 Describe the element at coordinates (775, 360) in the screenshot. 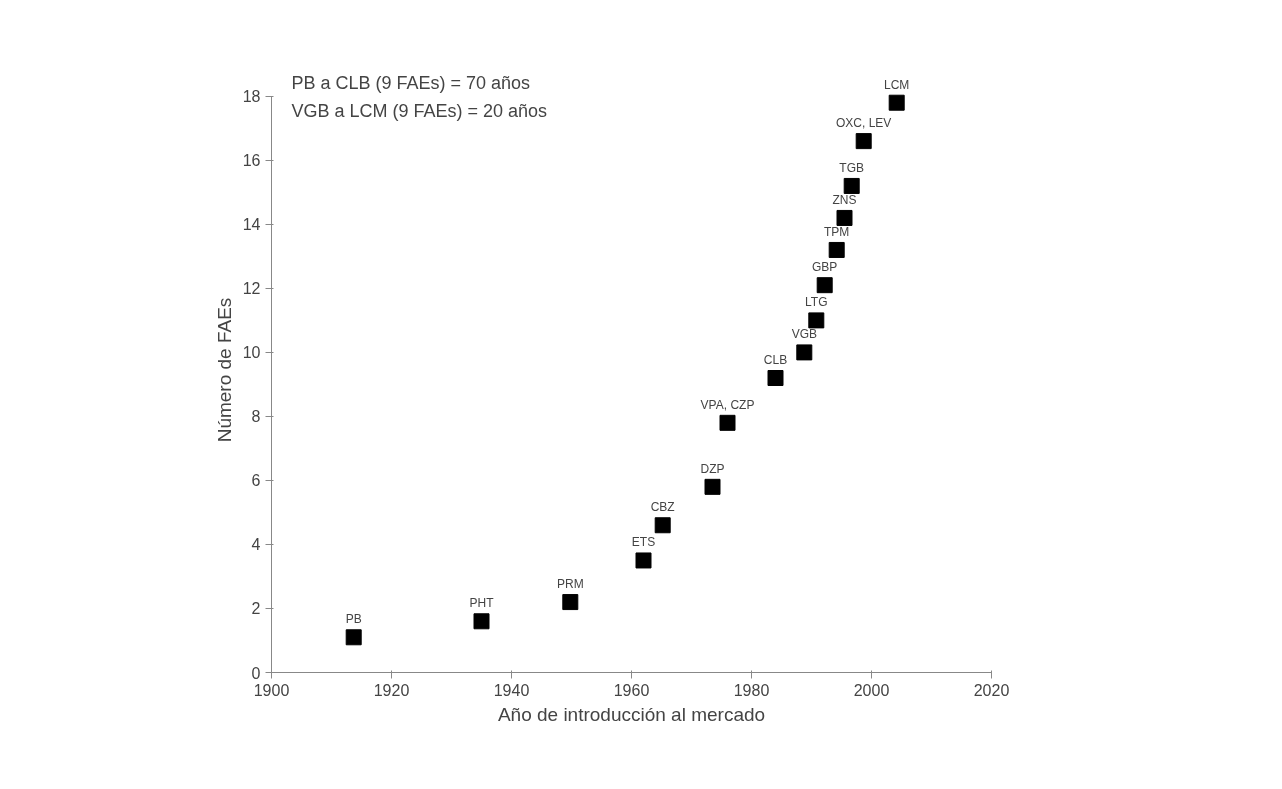

I see `annotation: CLB` at that location.